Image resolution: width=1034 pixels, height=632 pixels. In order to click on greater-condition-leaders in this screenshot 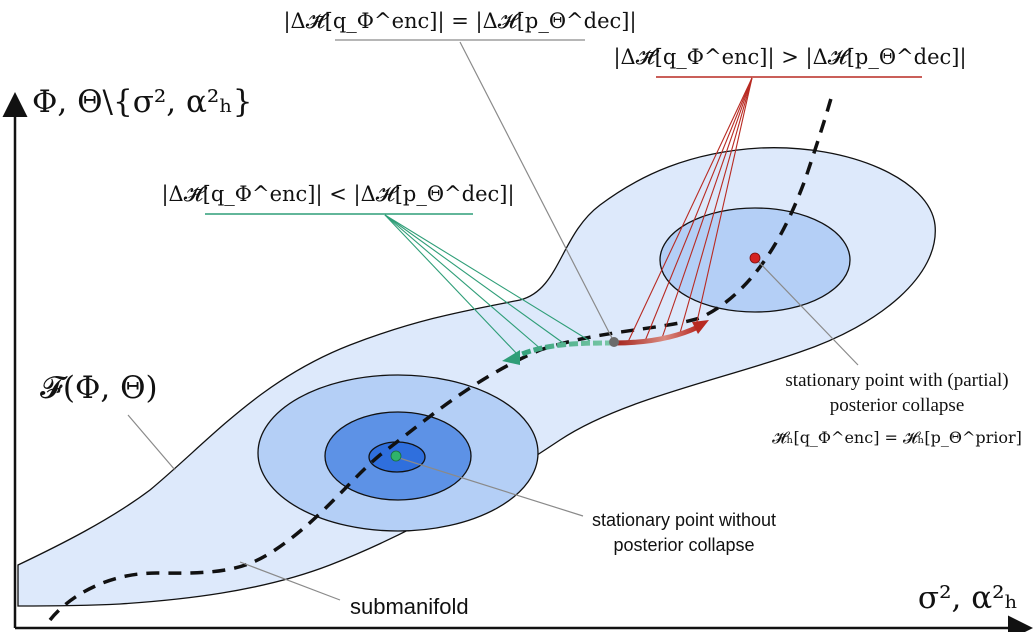, I will do `click(690, 210)`.